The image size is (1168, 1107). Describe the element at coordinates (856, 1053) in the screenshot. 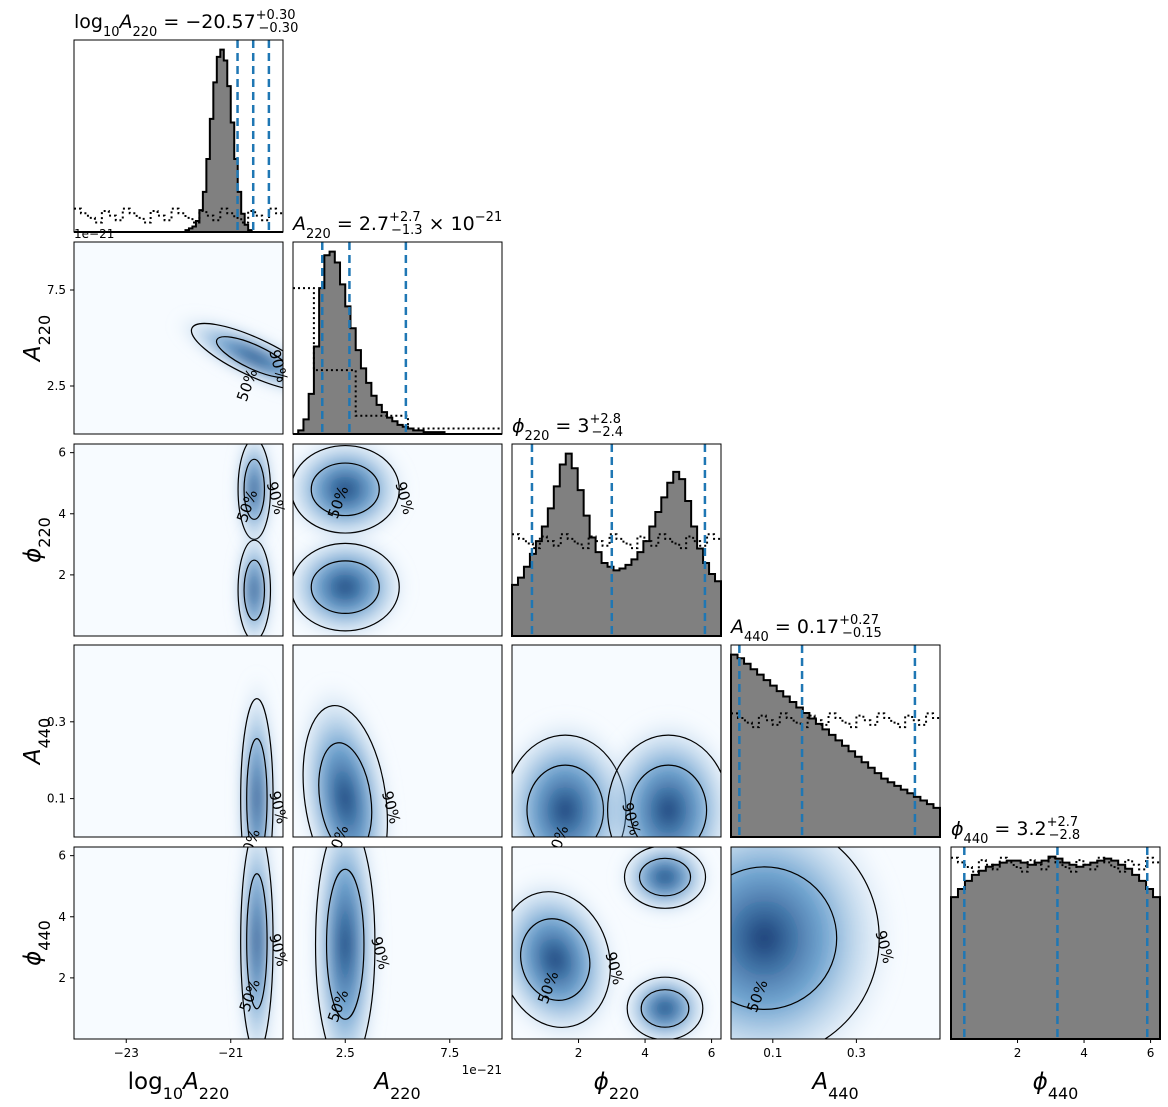

I see `x-tick-label: 0.3` at that location.